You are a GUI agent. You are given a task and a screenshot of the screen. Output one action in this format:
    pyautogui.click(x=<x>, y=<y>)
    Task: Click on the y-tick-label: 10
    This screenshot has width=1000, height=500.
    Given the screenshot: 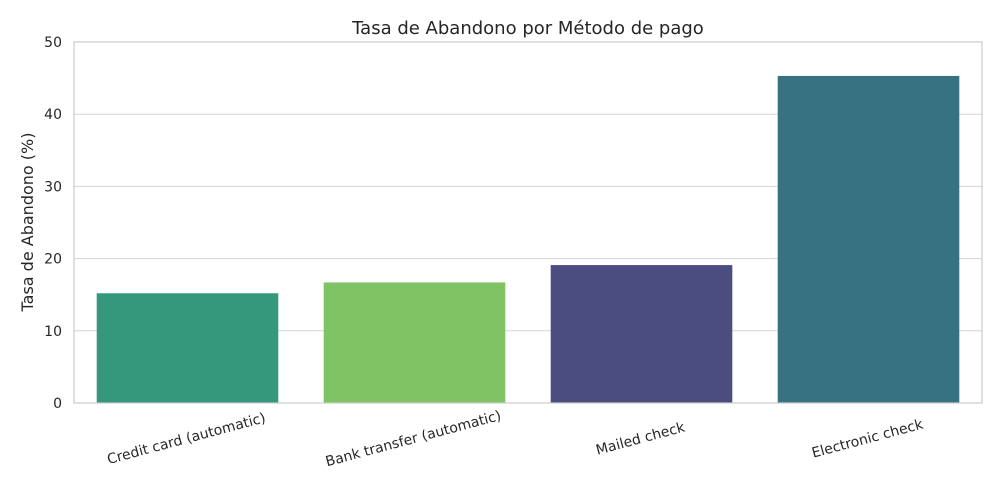 What is the action you would take?
    pyautogui.click(x=53, y=332)
    